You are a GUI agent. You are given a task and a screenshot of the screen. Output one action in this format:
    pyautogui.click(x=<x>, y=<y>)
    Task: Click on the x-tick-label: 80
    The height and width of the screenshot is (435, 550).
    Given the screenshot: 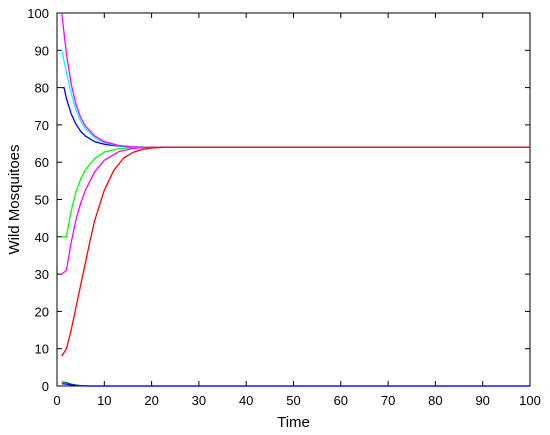 What is the action you would take?
    pyautogui.click(x=435, y=400)
    